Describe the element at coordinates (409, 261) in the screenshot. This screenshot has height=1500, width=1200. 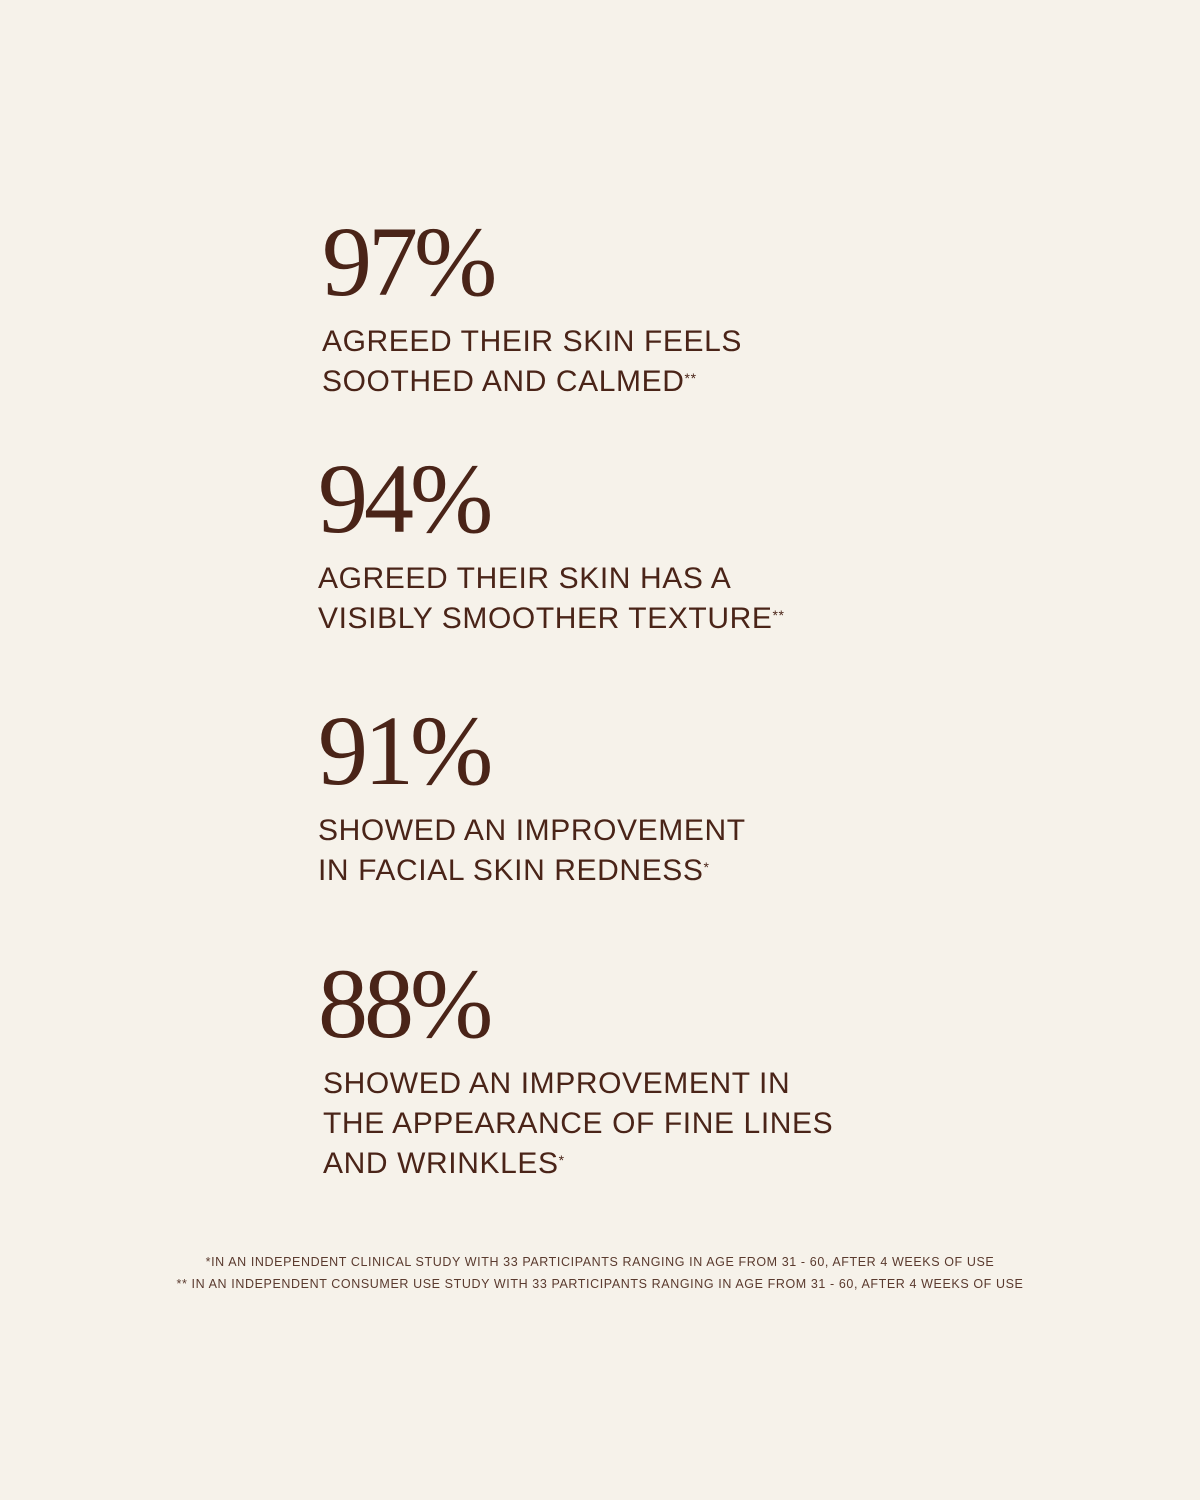
I see `stat-value: 97%` at that location.